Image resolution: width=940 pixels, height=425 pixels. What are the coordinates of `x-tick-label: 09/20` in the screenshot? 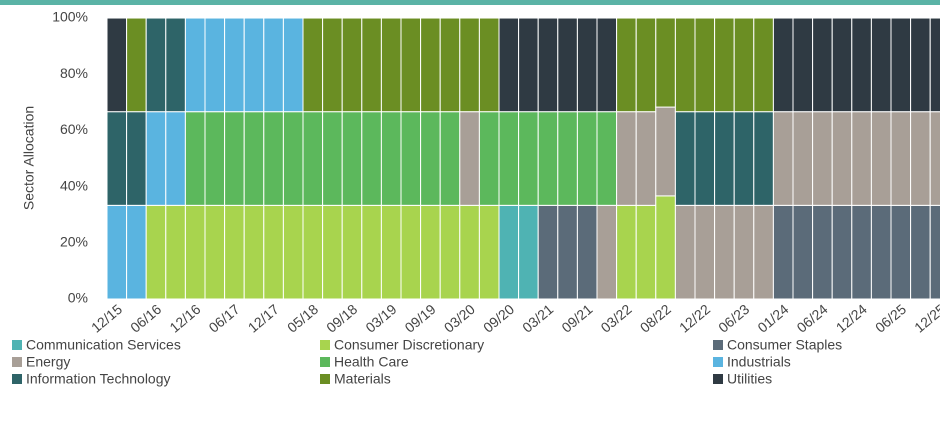 It's located at (498, 318).